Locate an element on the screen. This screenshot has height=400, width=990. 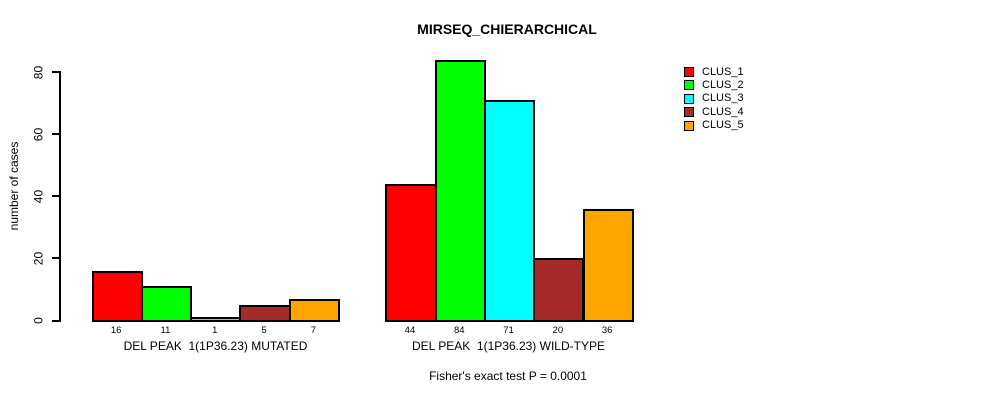
legend-label-clus_1: CLUS_1 is located at coordinates (723, 71).